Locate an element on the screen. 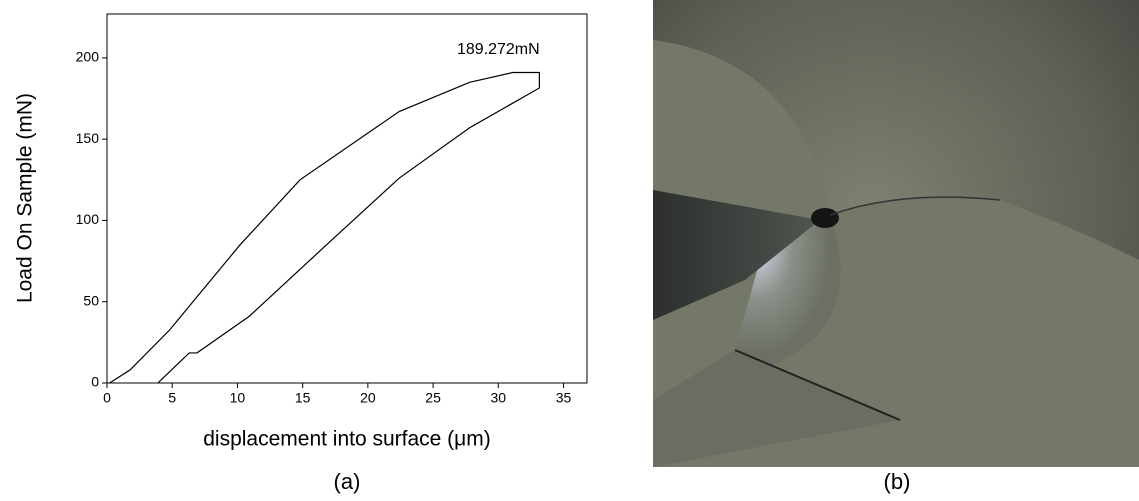 This screenshot has width=1139, height=501. y-tick-label: 200 is located at coordinates (88, 57).